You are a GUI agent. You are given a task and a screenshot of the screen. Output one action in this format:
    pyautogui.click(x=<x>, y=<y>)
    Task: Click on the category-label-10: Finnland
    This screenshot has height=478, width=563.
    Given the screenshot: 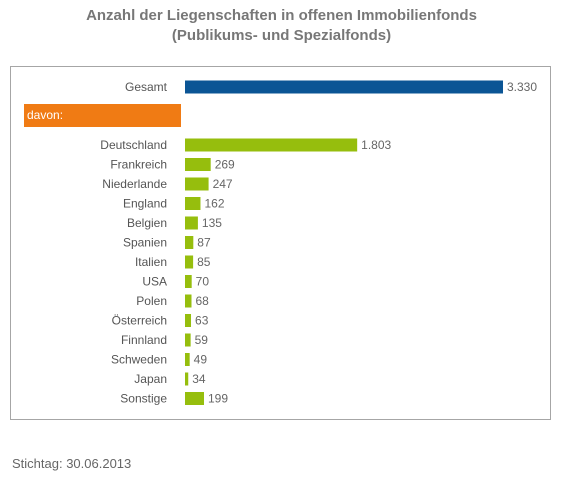 What is the action you would take?
    pyautogui.click(x=144, y=340)
    